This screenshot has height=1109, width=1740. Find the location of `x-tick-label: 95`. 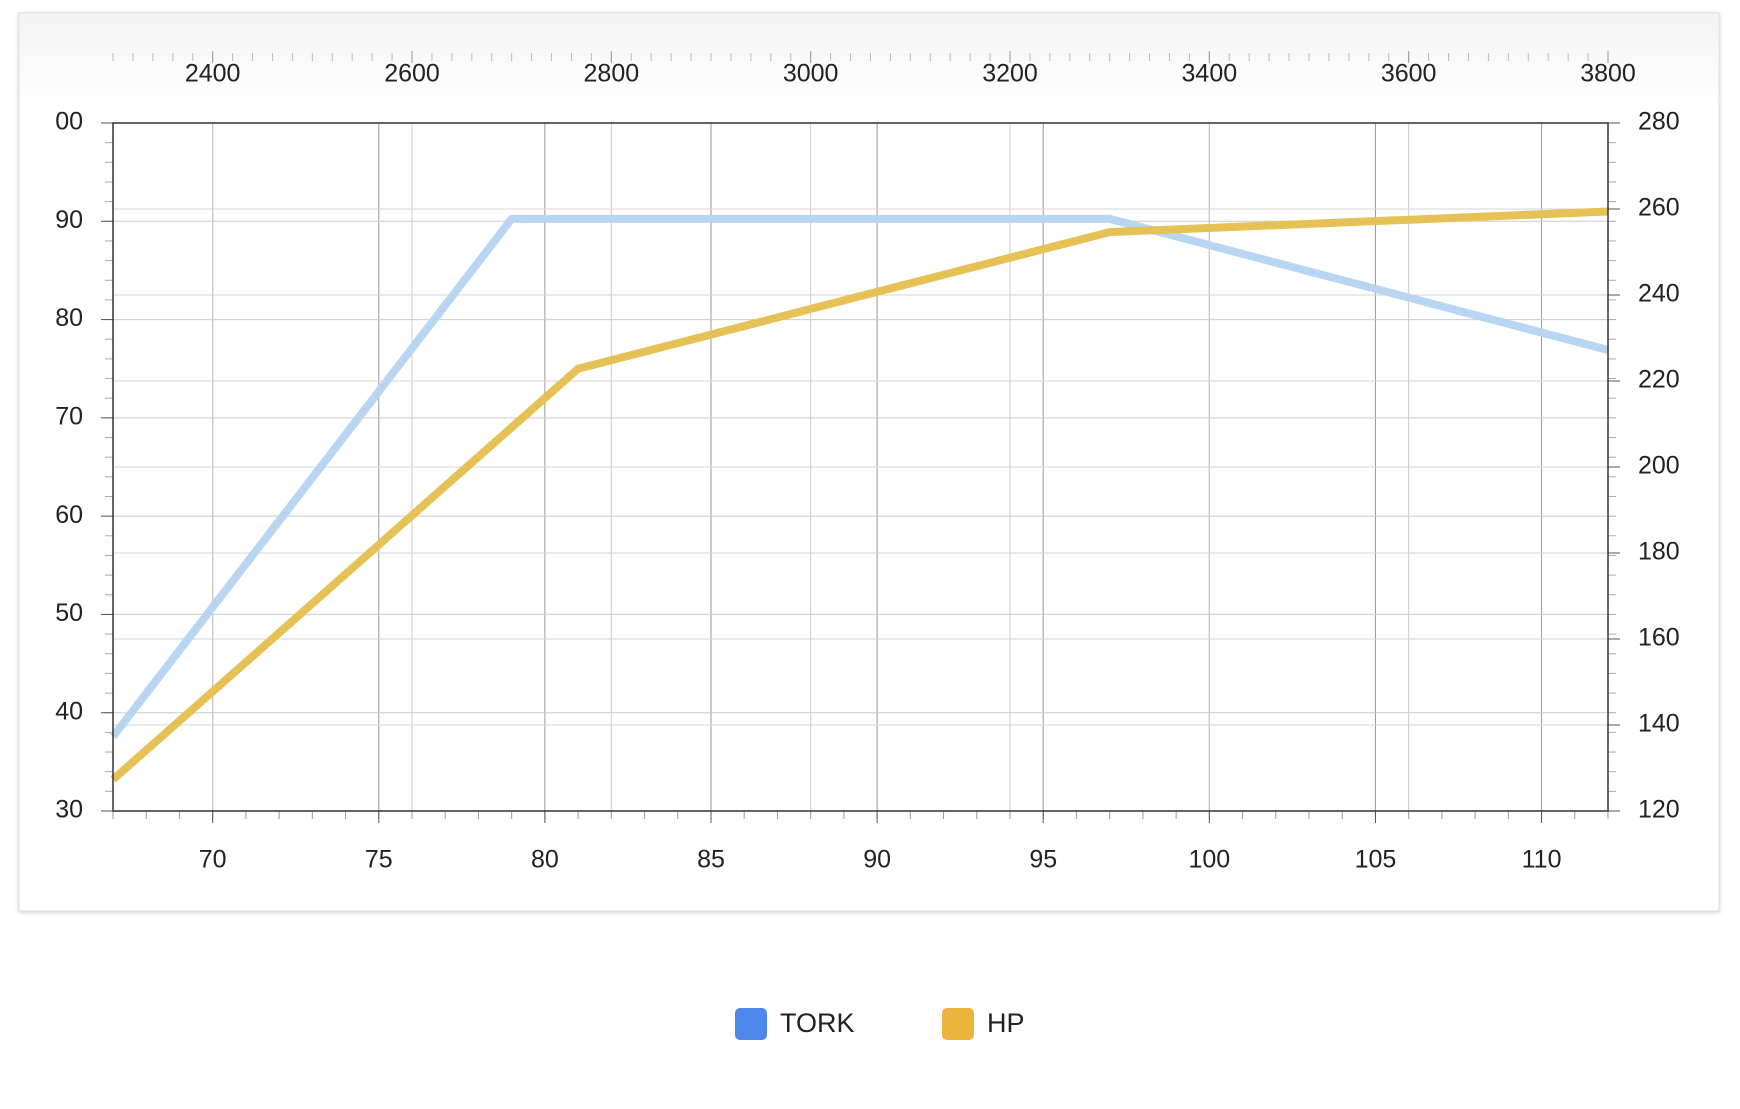

x-tick-label: 95 is located at coordinates (1043, 860).